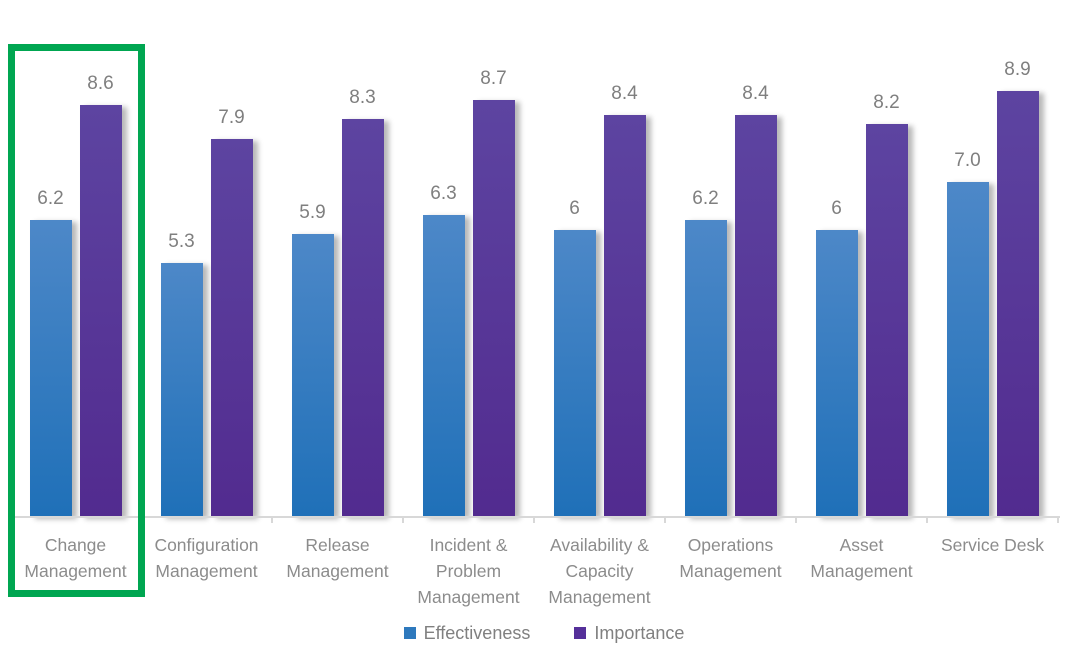 This screenshot has height=658, width=1088. I want to click on bar-value-label: 8.2, so click(886, 103).